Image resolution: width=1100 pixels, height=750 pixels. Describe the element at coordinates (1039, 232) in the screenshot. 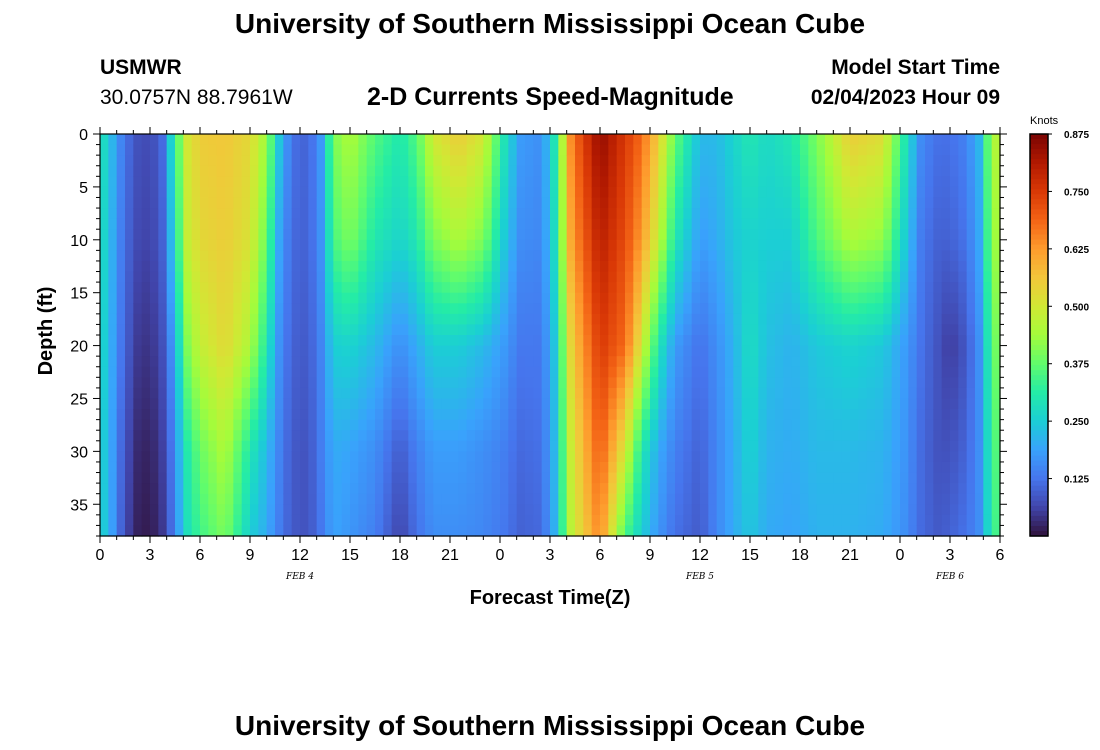

I see `colorbar-swatch` at that location.